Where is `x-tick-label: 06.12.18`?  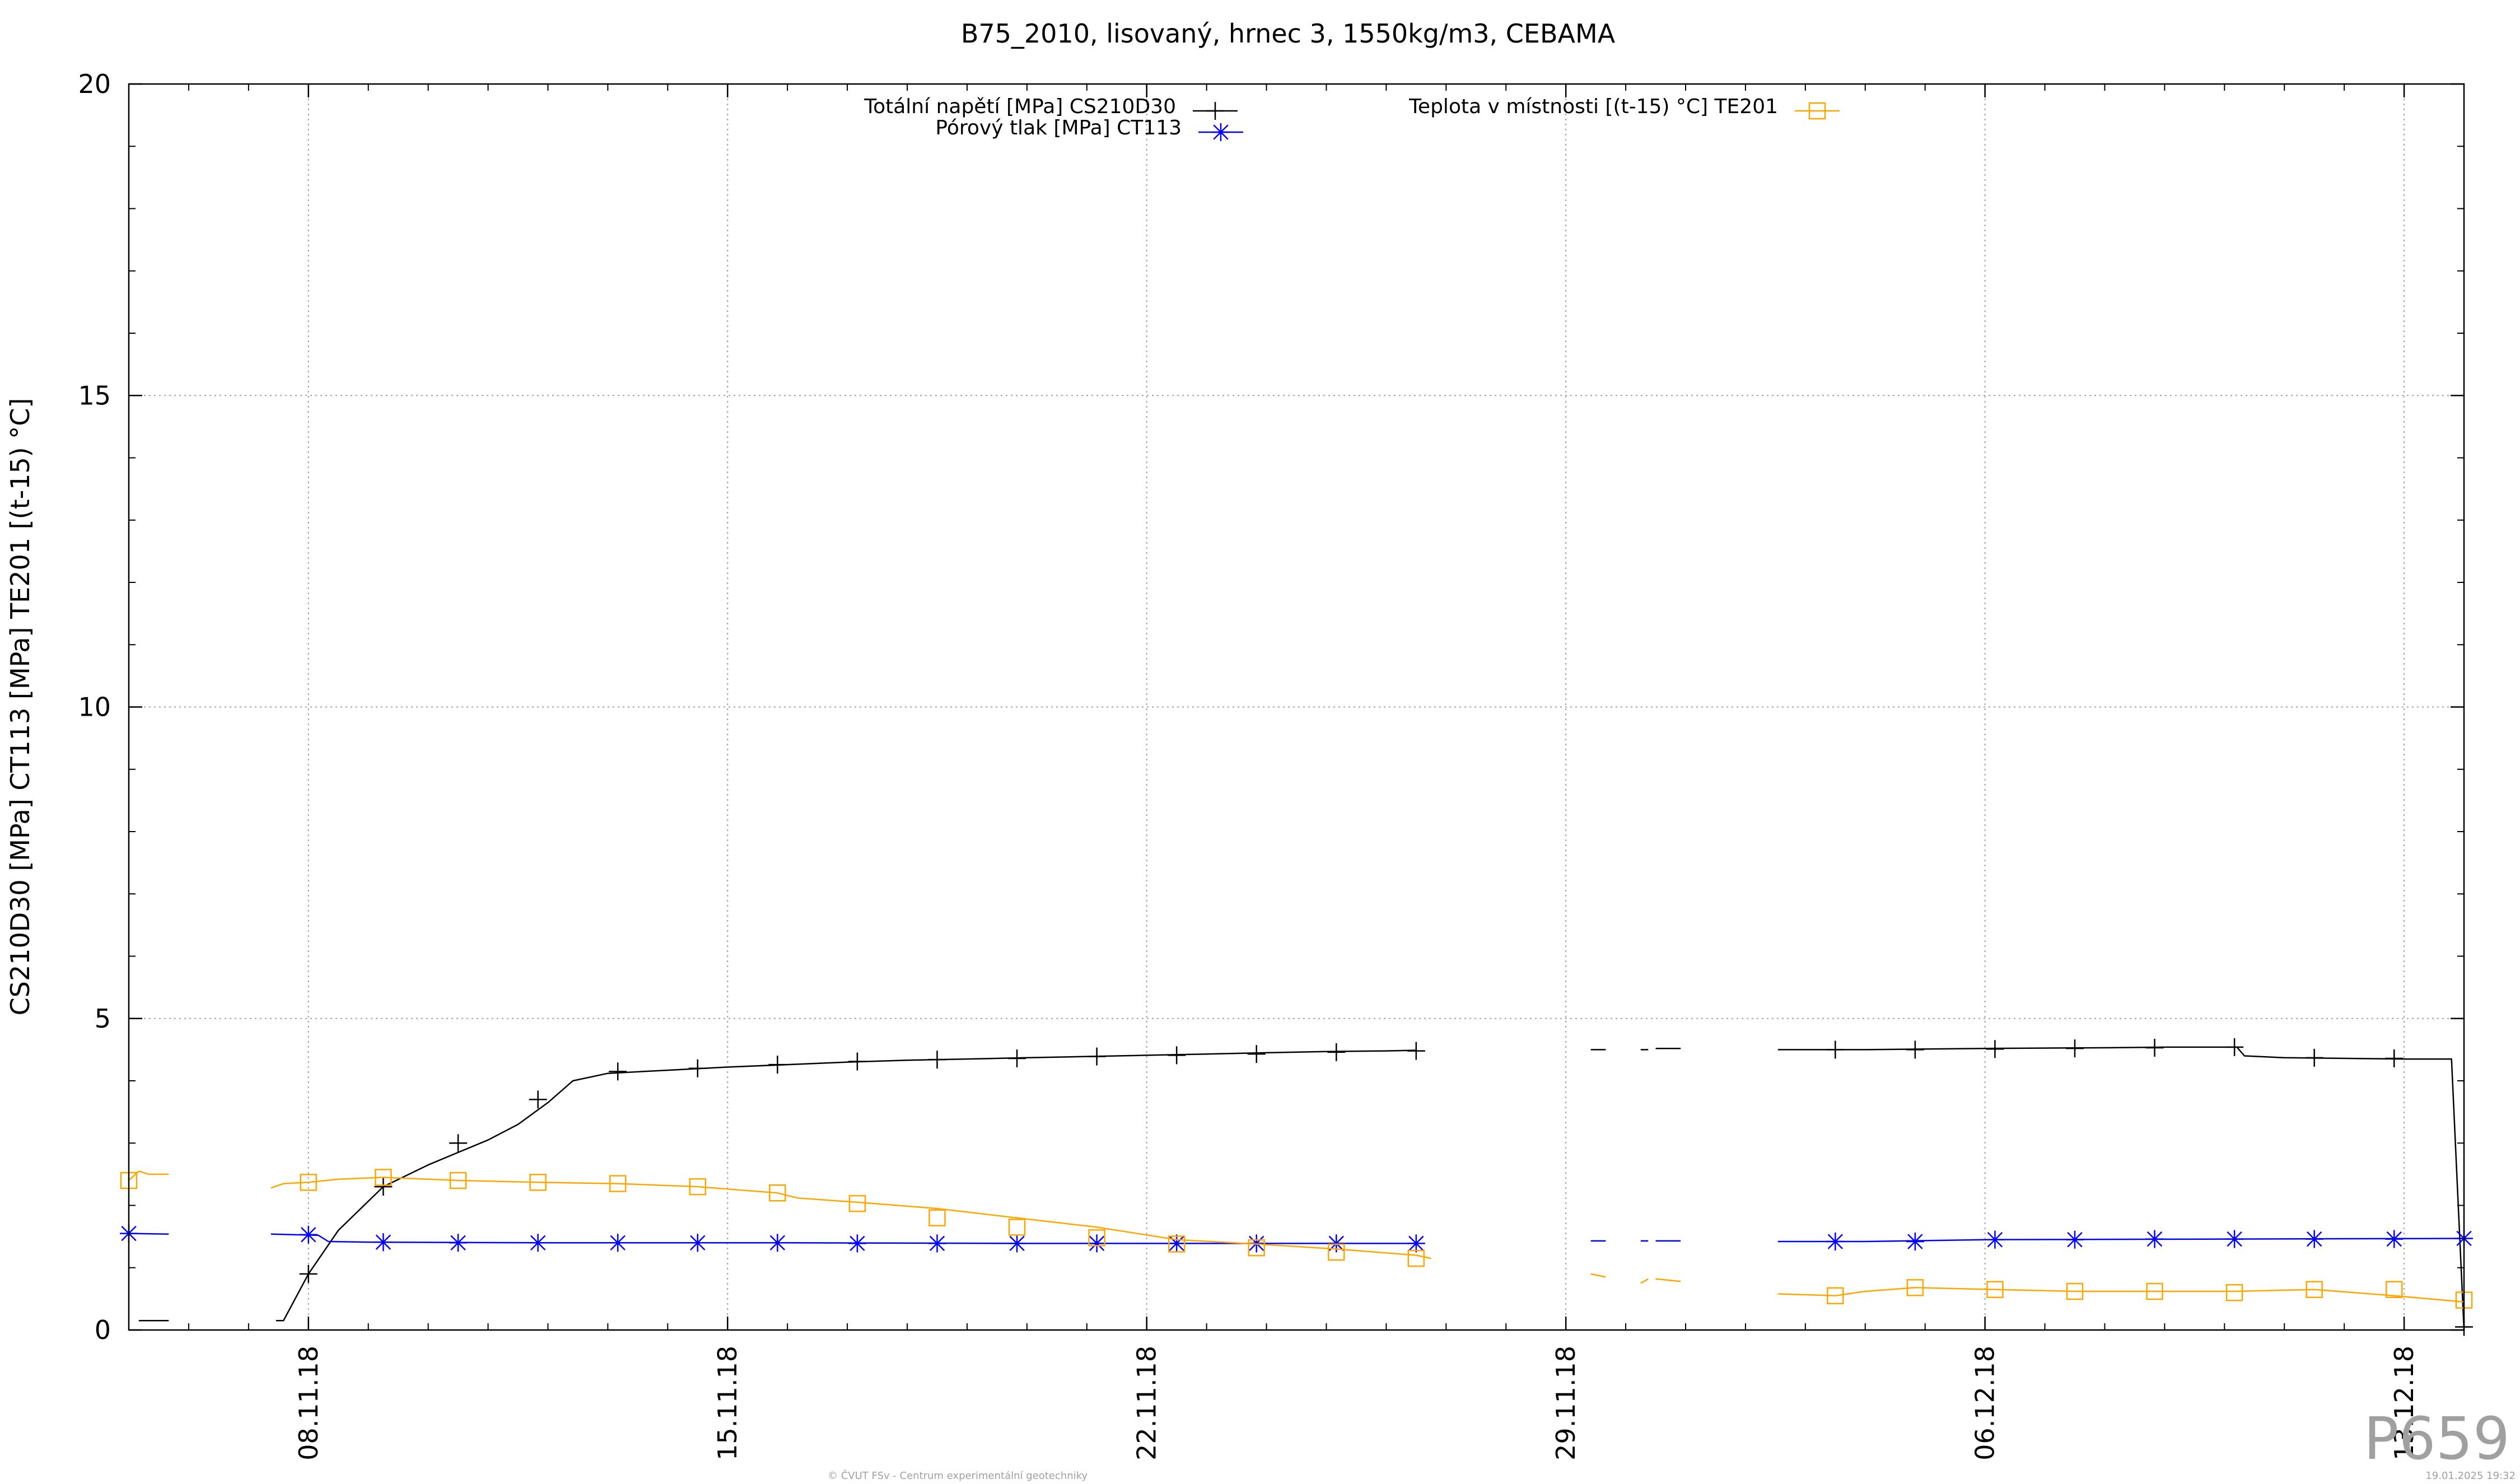
x-tick-label: 06.12.18 is located at coordinates (1985, 1403).